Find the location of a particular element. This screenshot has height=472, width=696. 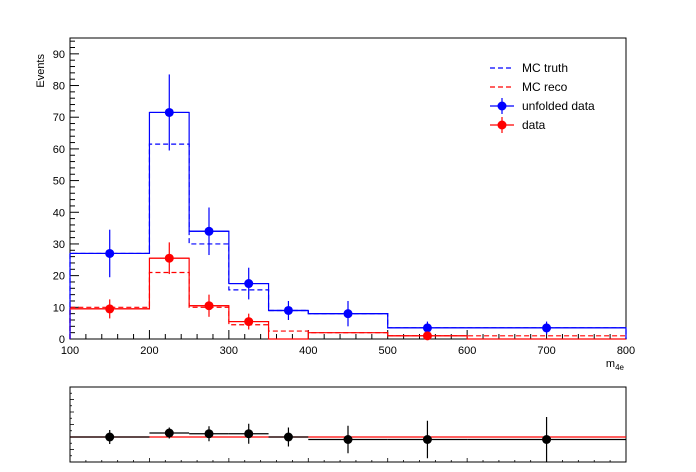

y-tick-label: 50 is located at coordinates (59, 182).